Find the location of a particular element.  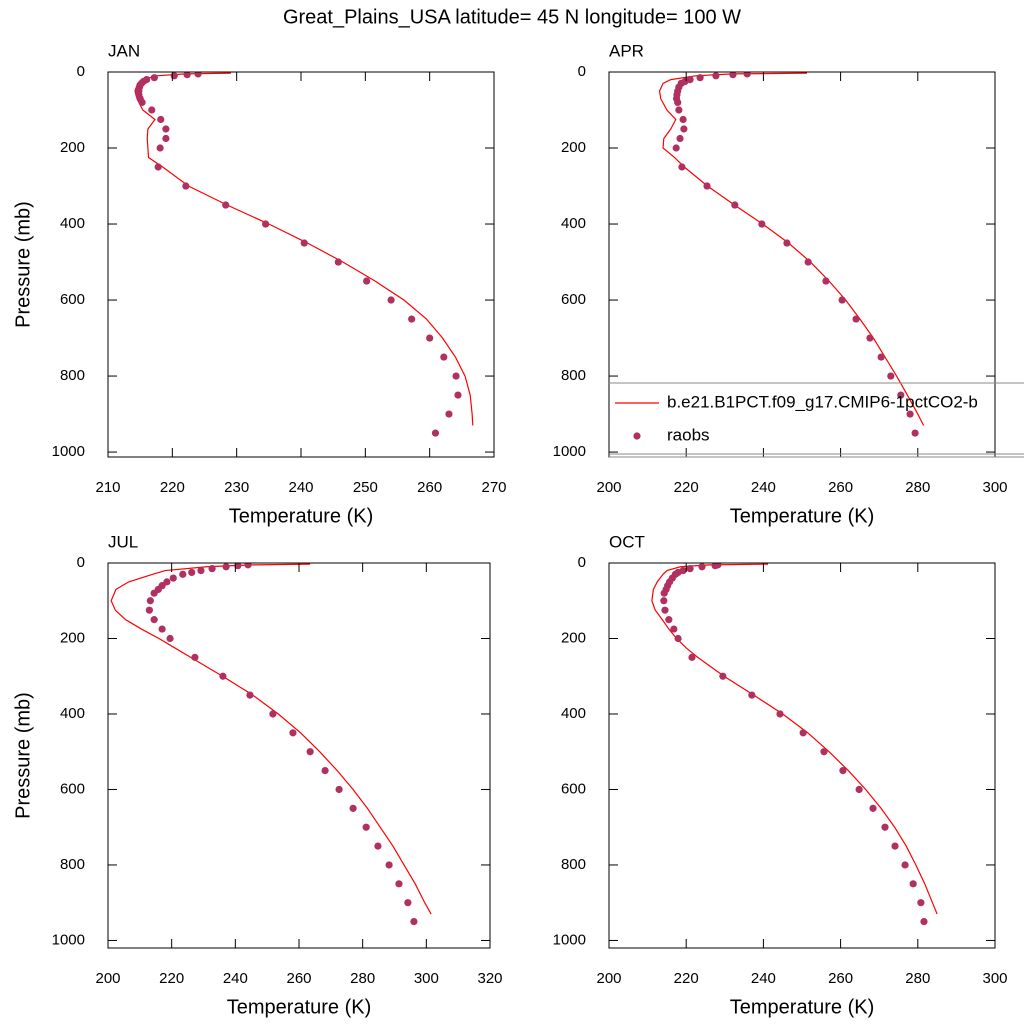

legend-marker is located at coordinates (637, 436).